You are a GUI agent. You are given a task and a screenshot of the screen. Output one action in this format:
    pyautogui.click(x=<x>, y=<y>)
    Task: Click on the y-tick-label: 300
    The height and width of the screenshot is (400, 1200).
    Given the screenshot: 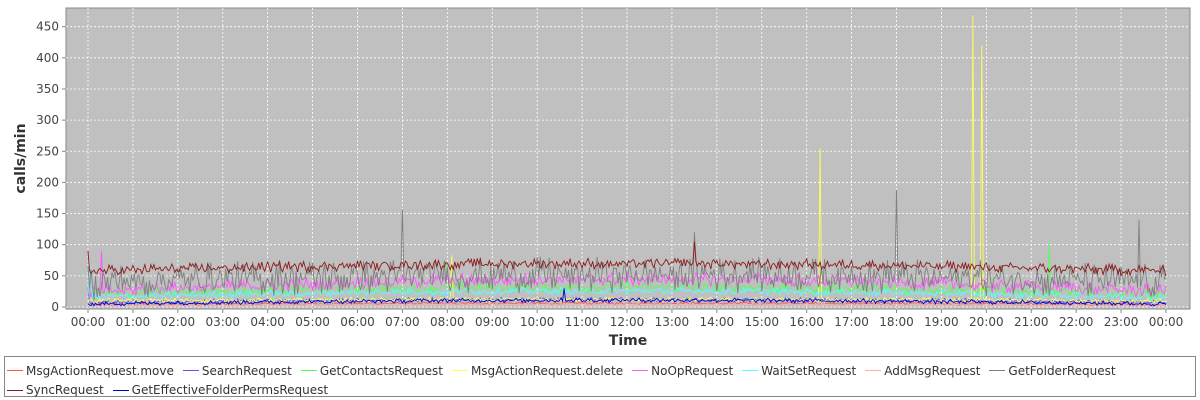 What is the action you would take?
    pyautogui.click(x=47, y=120)
    